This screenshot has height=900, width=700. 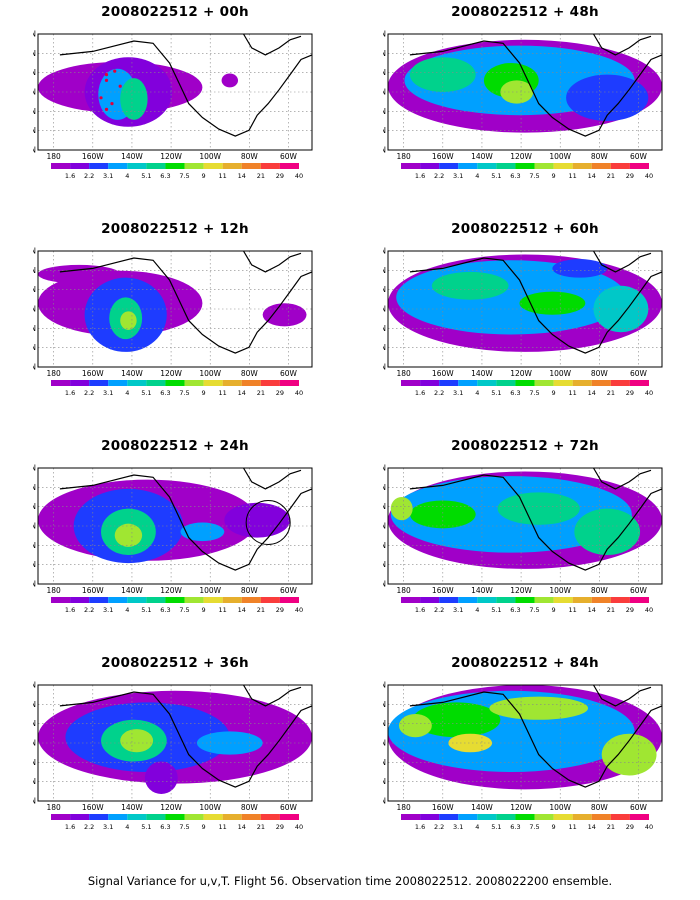 What do you see at coordinates (210, 373) in the screenshot?
I see `lon-label: 100W` at bounding box center [210, 373].